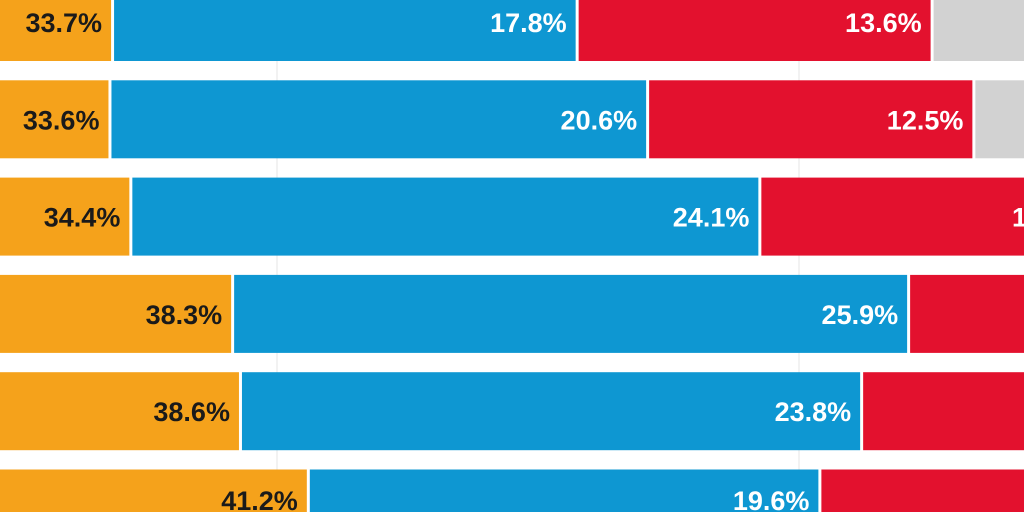 This screenshot has height=512, width=1024. Describe the element at coordinates (64, 23) in the screenshot. I see `data-label-orange-row-1: 33.7%` at that location.